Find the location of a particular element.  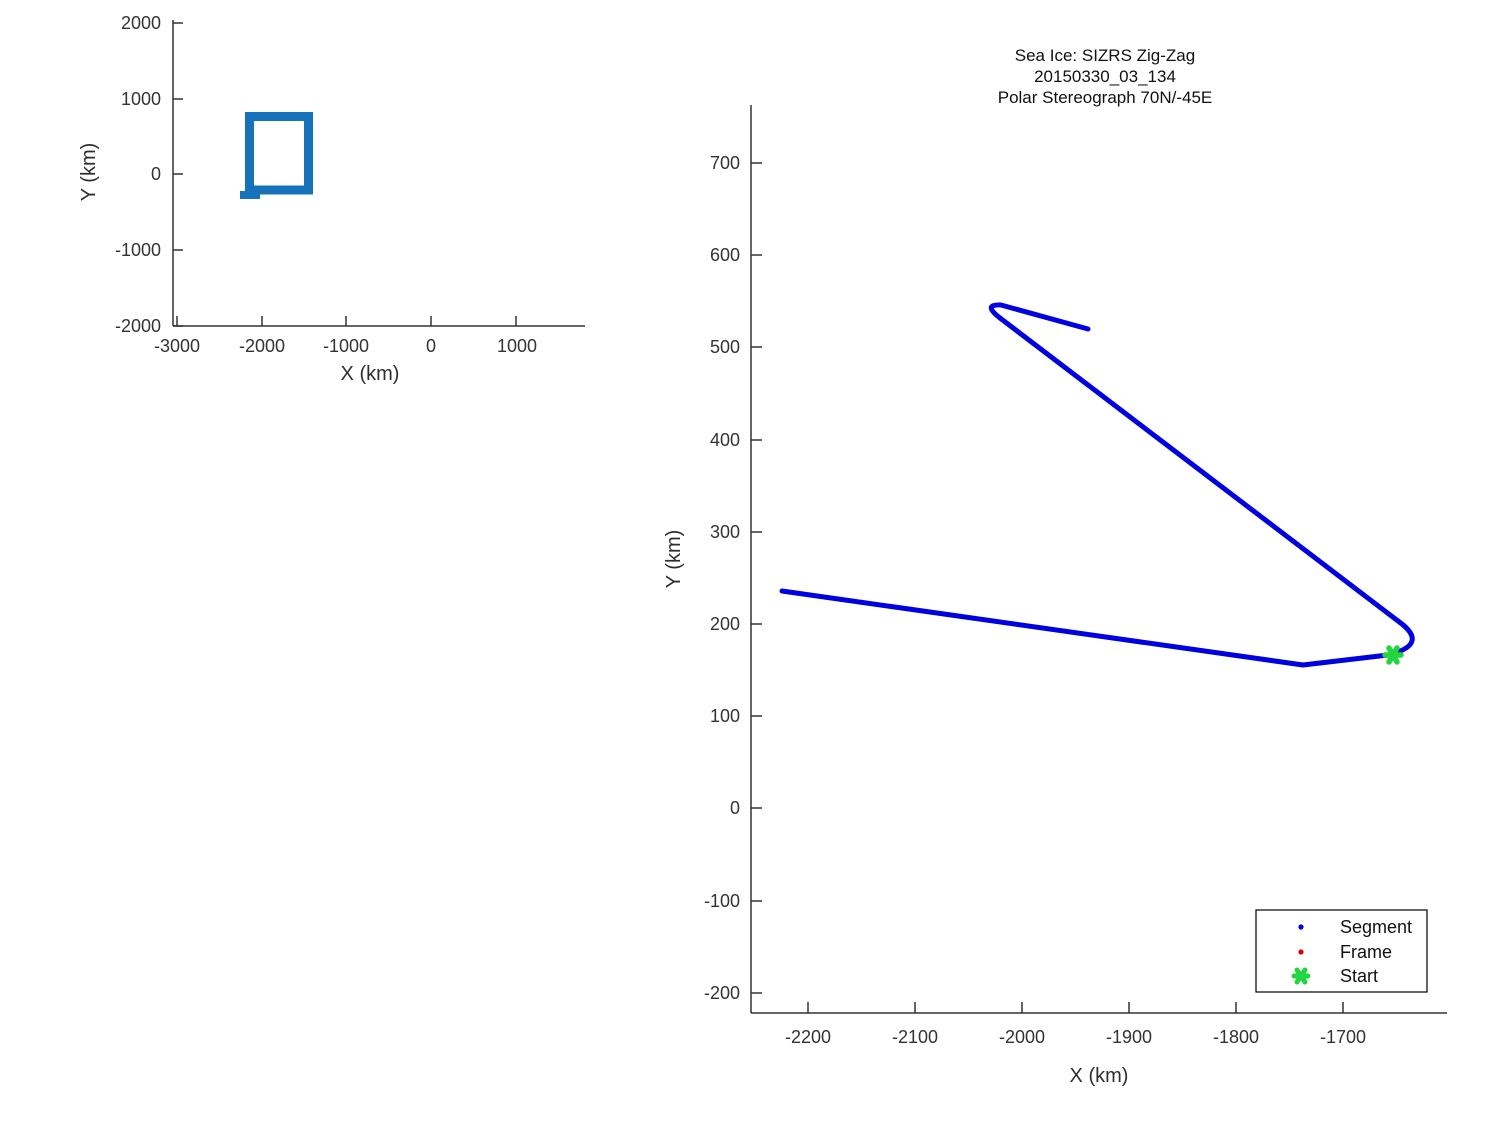

plot-title-line2: 20150330_03_134 is located at coordinates (1105, 76).